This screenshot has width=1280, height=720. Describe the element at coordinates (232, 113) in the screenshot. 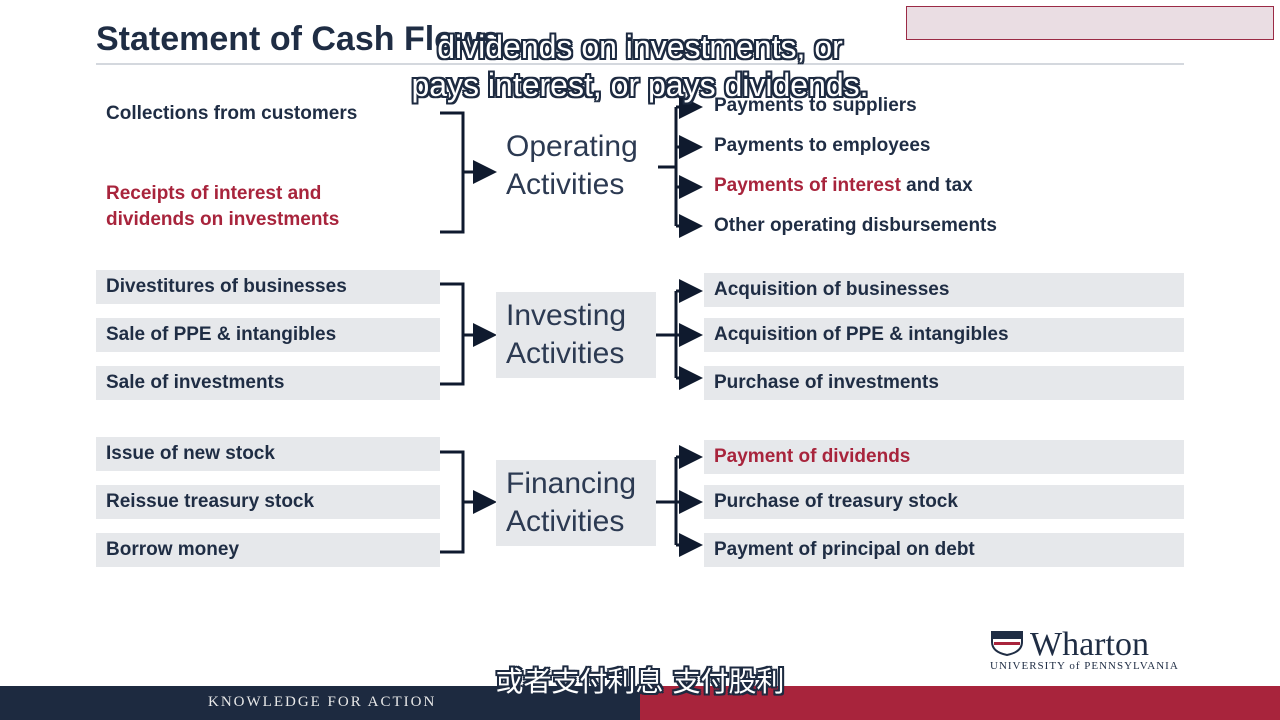

I see `operating-inflow-collections: Collections from customers` at that location.